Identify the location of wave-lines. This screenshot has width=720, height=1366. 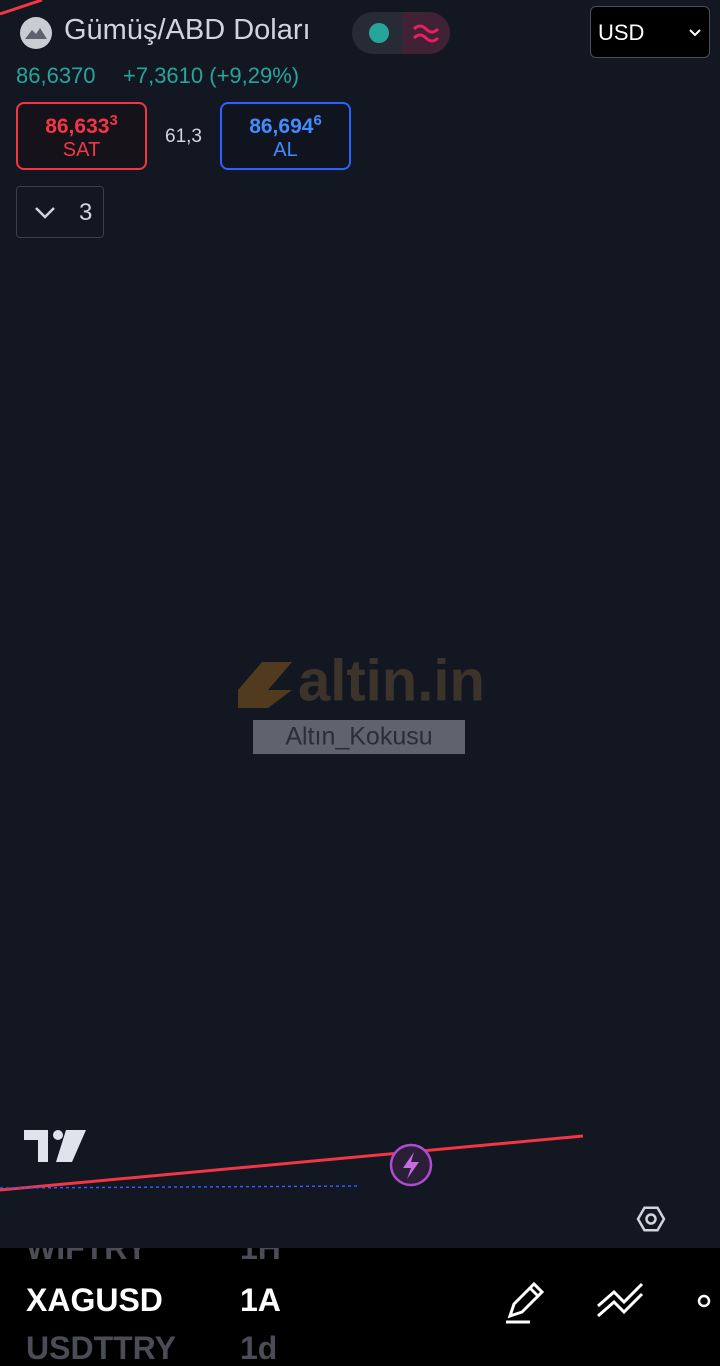
(426, 33).